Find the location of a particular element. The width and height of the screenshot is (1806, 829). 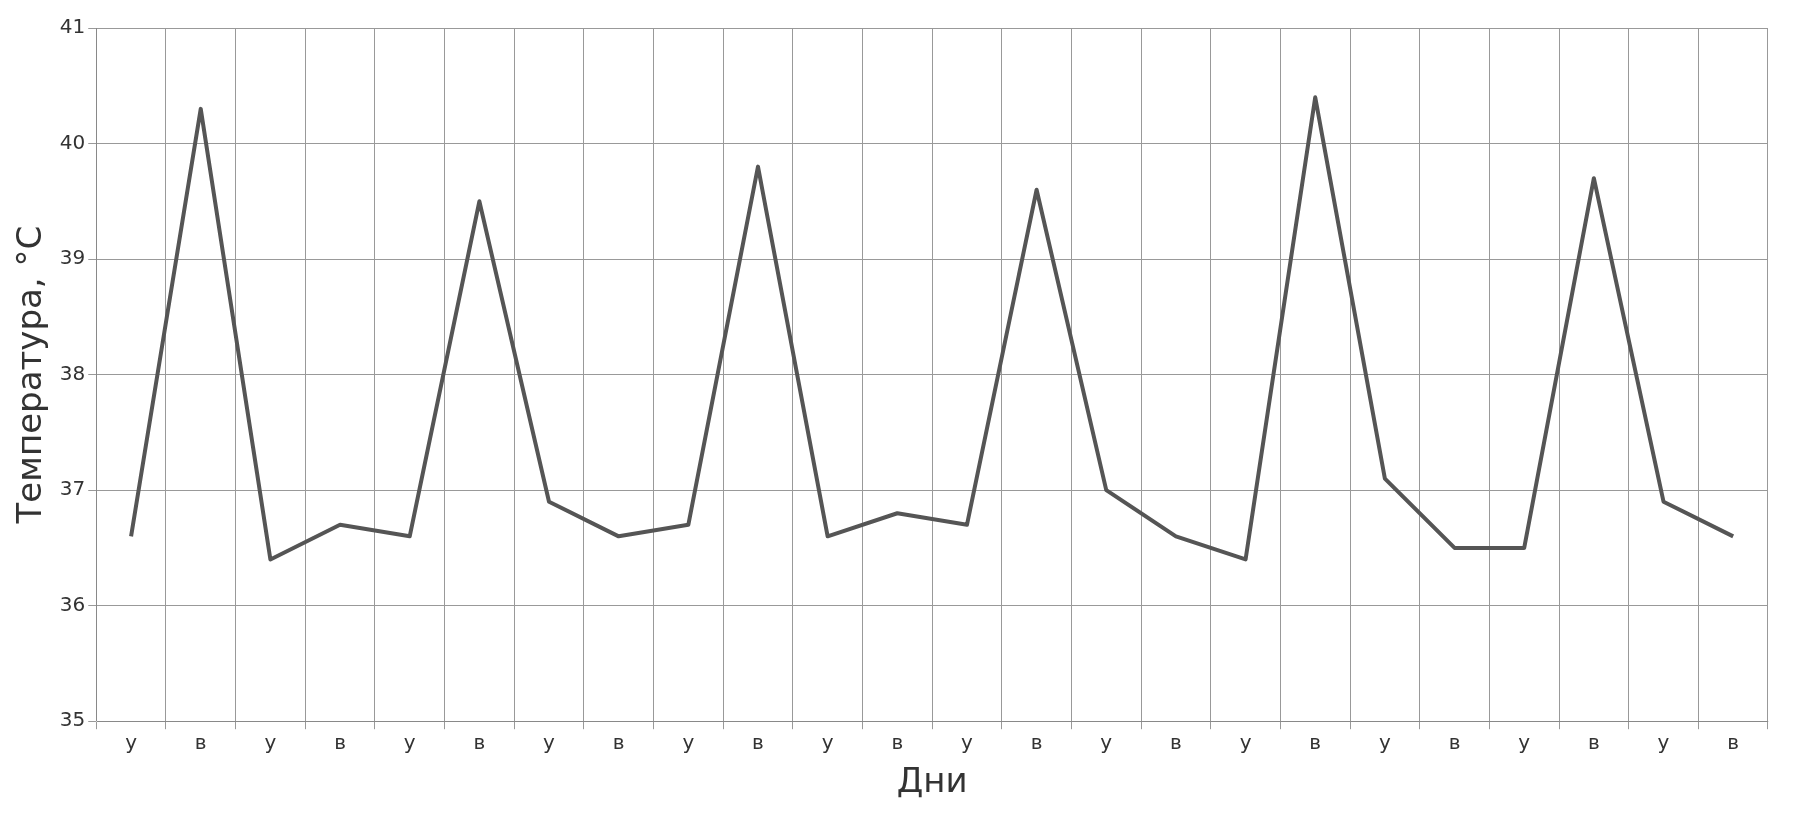

y-tick-label: 39 is located at coordinates (72, 257).